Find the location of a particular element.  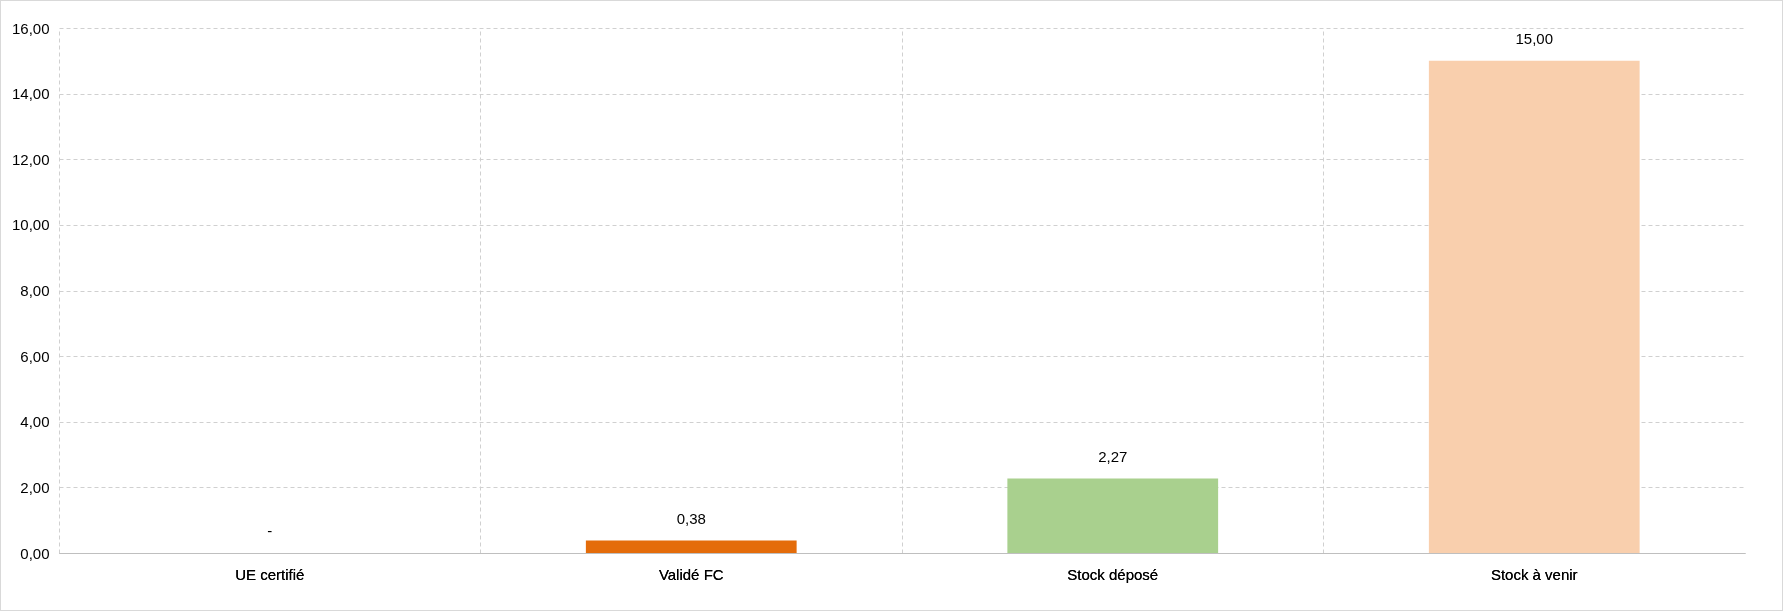

y-tick-label: 16,00 is located at coordinates (30, 28).